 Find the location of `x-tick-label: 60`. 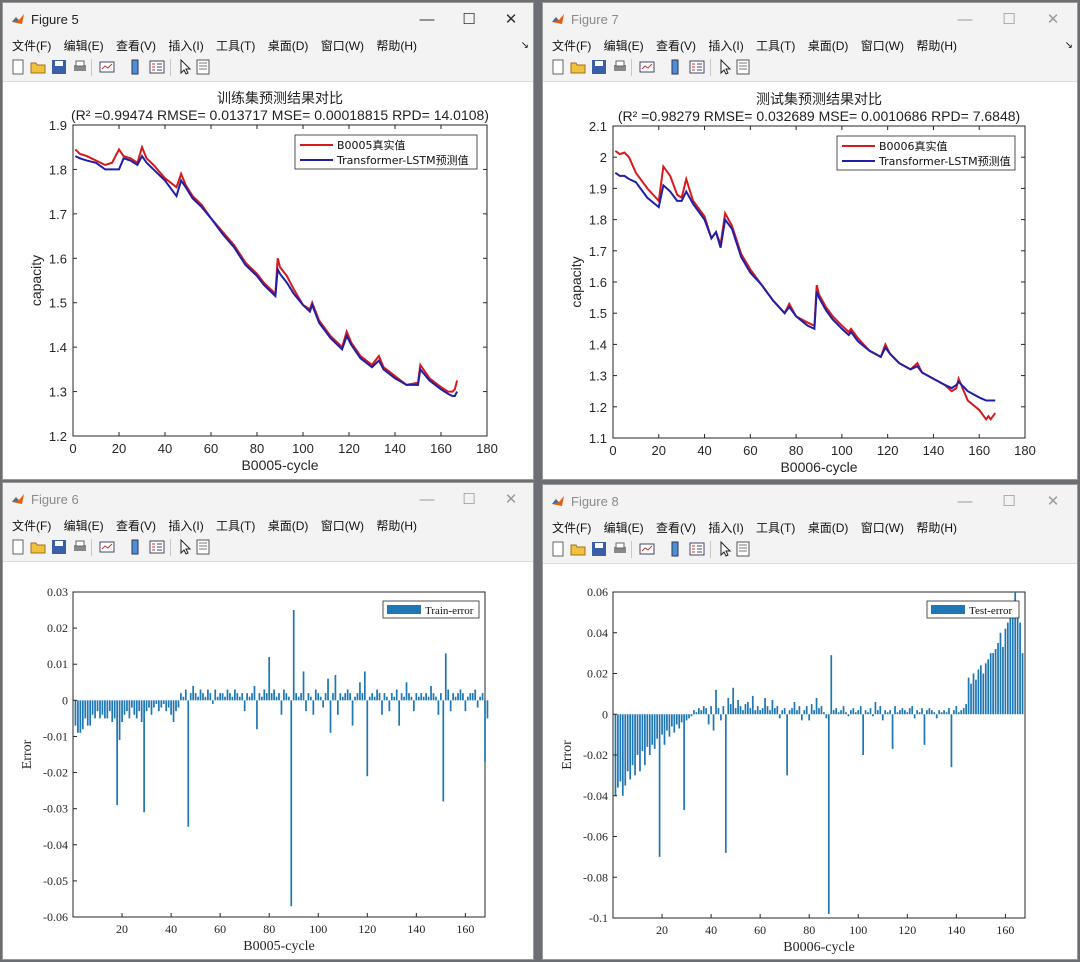

x-tick-label: 60 is located at coordinates (220, 929).